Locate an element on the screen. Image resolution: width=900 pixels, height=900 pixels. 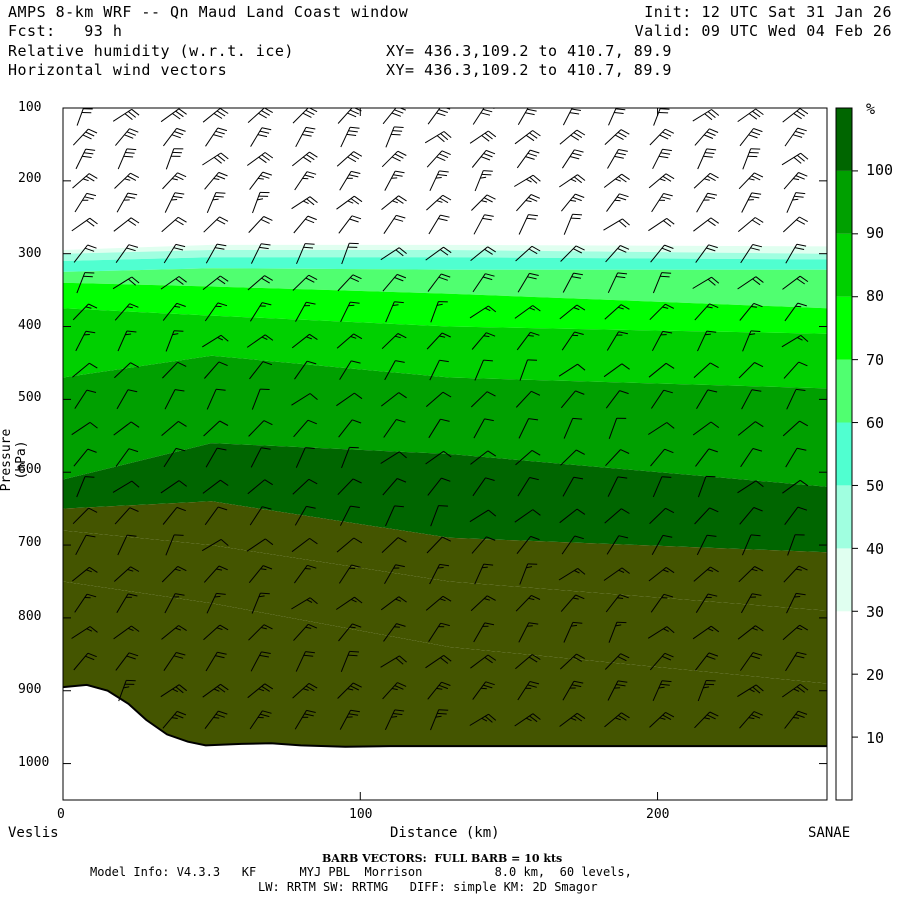
start-location-label: Veslis is located at coordinates (33, 833).